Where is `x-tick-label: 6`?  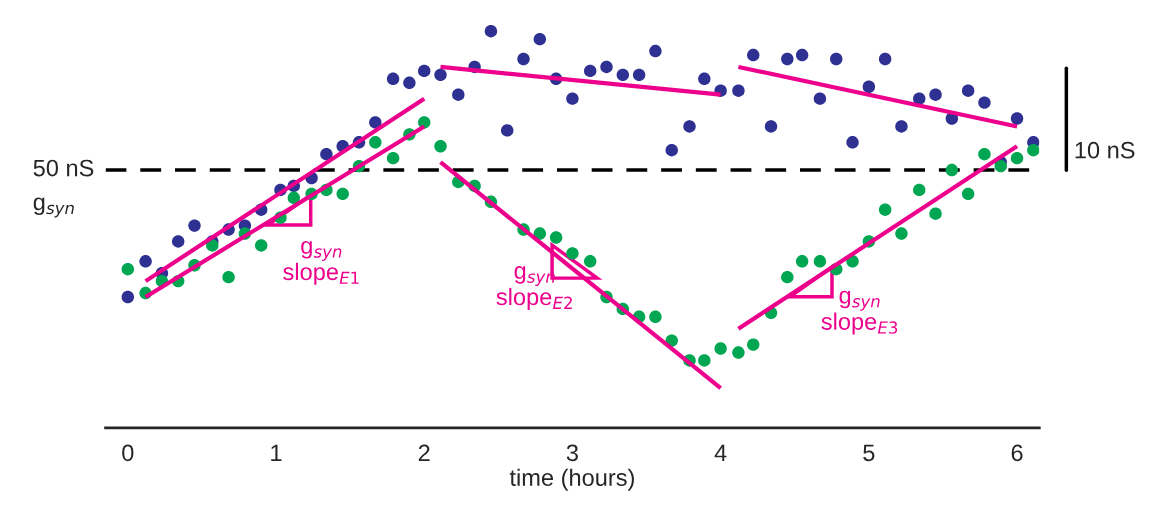 x-tick-label: 6 is located at coordinates (1017, 453).